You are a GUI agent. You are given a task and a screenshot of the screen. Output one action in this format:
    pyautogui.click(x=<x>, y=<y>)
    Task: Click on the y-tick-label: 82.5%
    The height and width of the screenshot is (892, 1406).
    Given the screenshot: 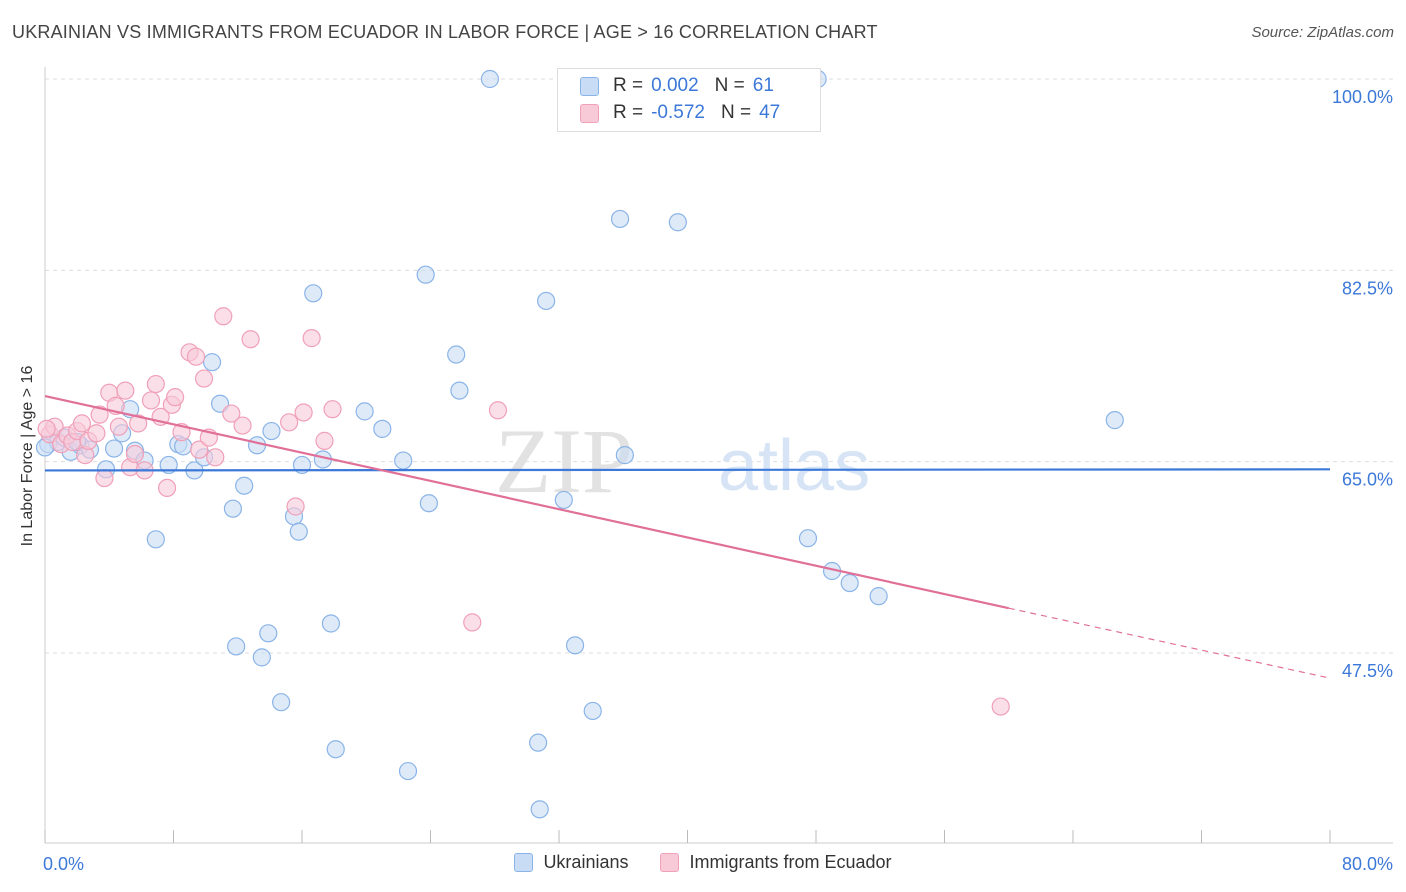 What is the action you would take?
    pyautogui.click(x=1367, y=288)
    